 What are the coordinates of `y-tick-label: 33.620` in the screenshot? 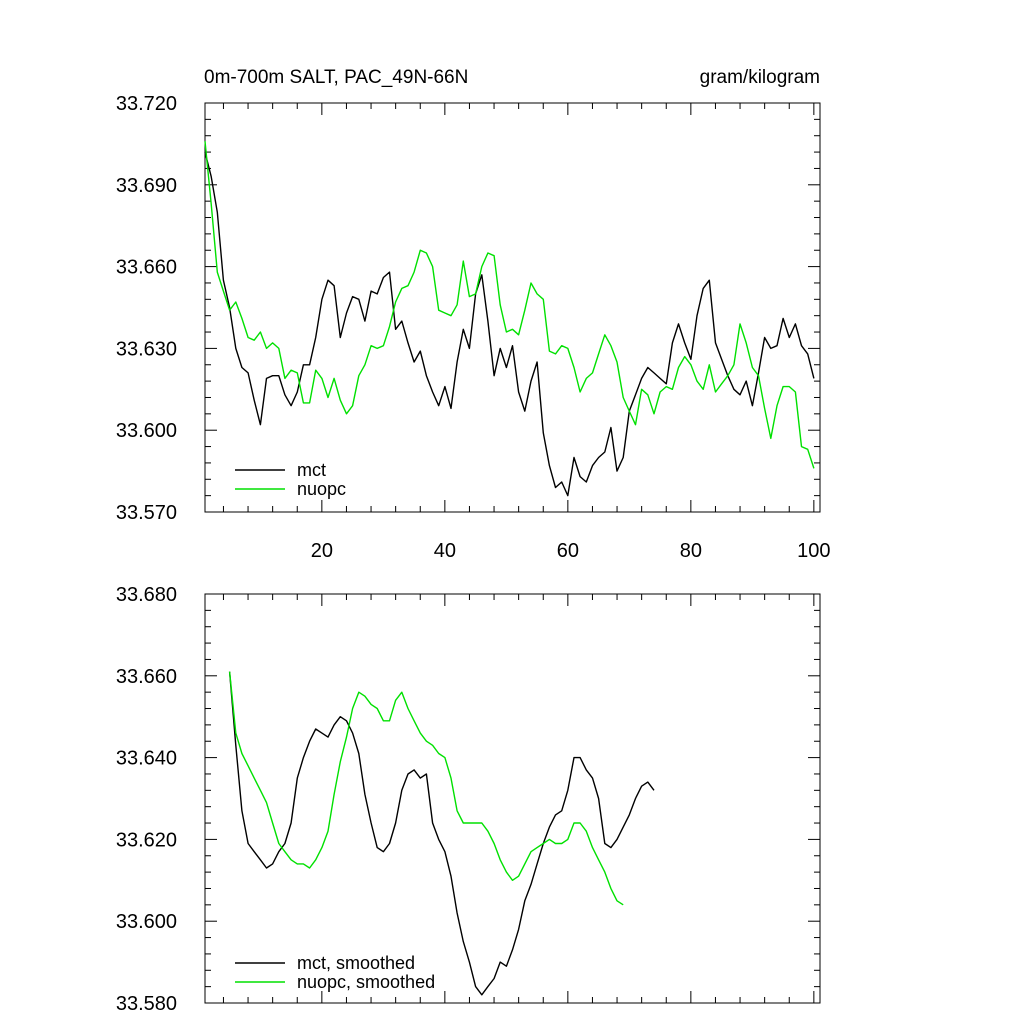 It's located at (146, 840).